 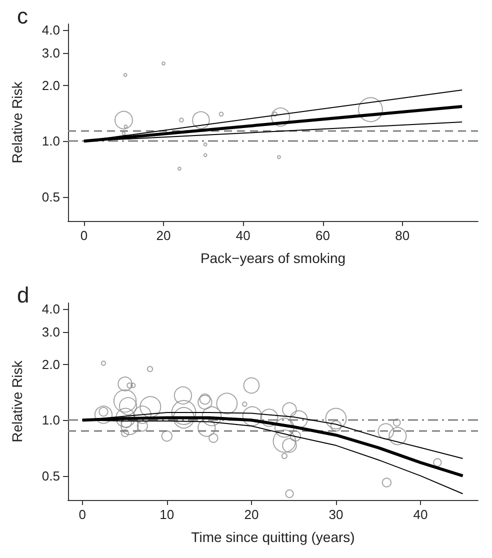 What do you see at coordinates (22, 16) in the screenshot?
I see `chart-title: c` at bounding box center [22, 16].